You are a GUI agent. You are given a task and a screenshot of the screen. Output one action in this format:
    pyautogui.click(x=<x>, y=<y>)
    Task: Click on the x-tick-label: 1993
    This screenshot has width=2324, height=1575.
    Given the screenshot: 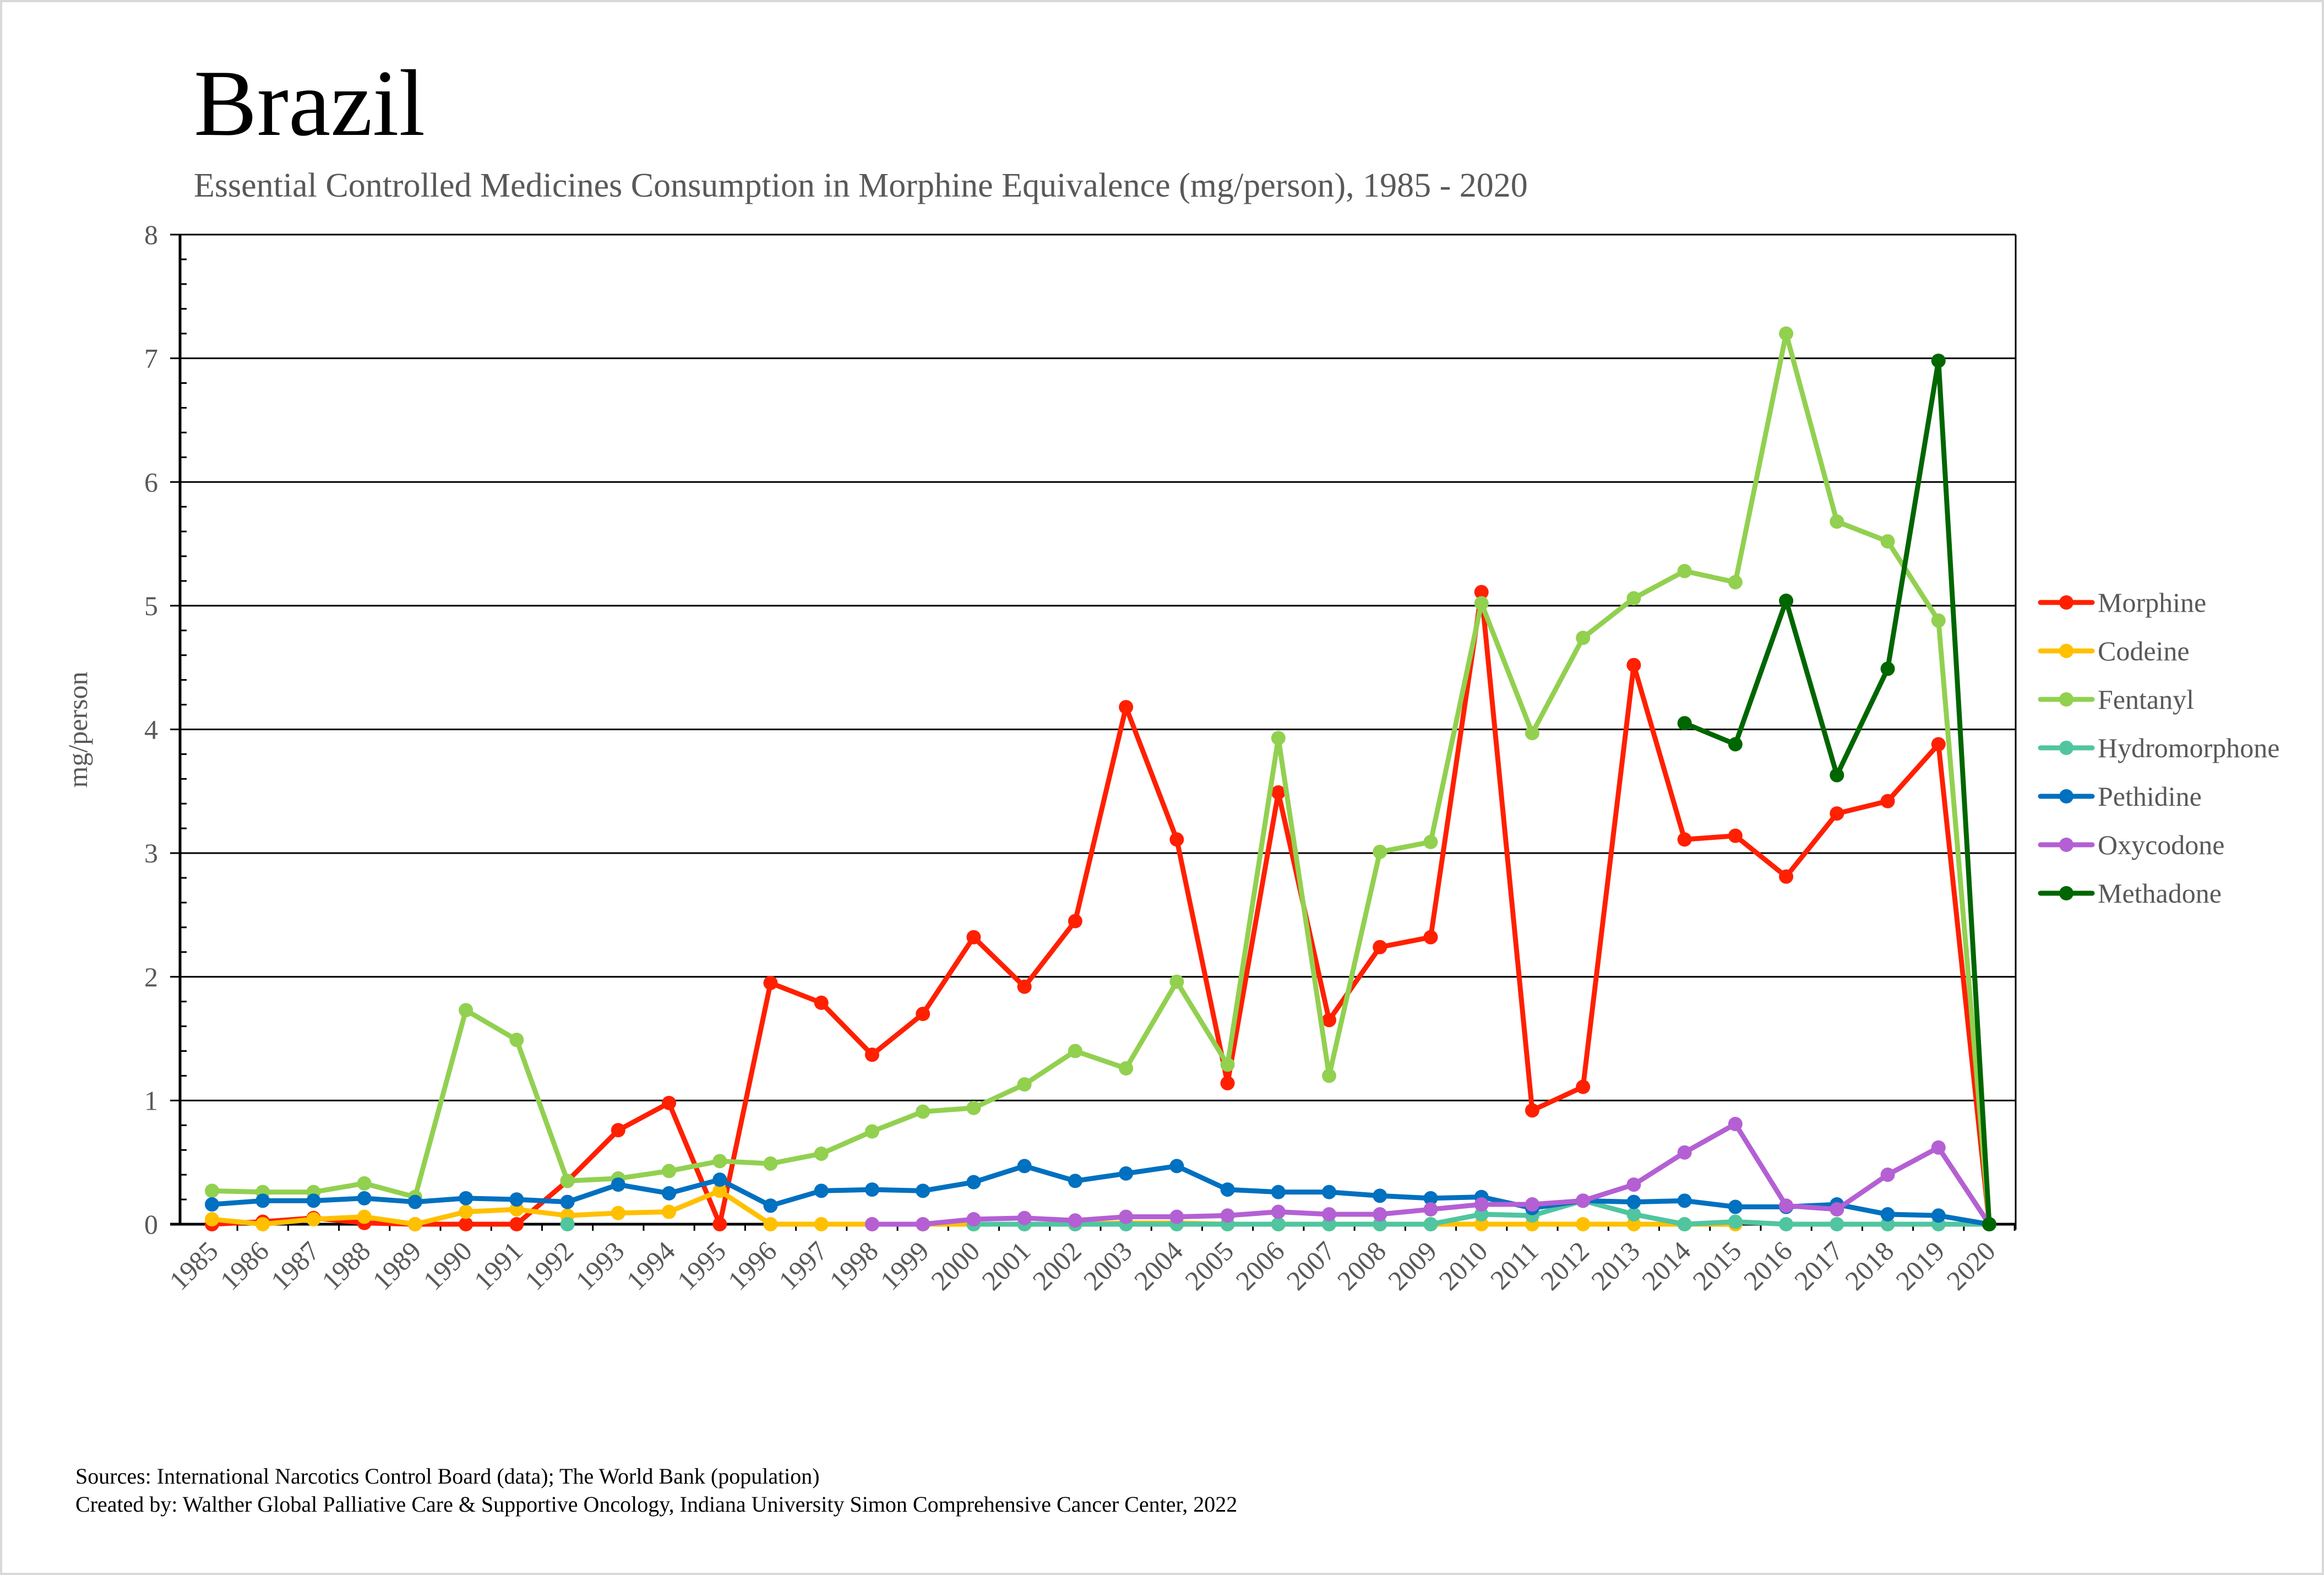 What is the action you would take?
    pyautogui.click(x=599, y=1266)
    